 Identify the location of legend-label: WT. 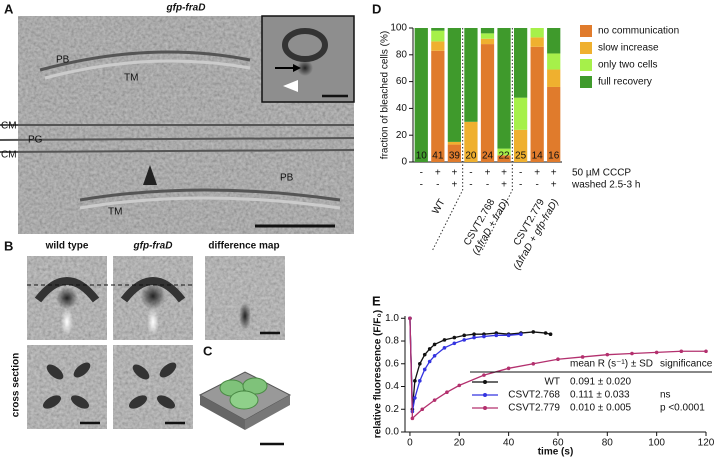
(552, 382).